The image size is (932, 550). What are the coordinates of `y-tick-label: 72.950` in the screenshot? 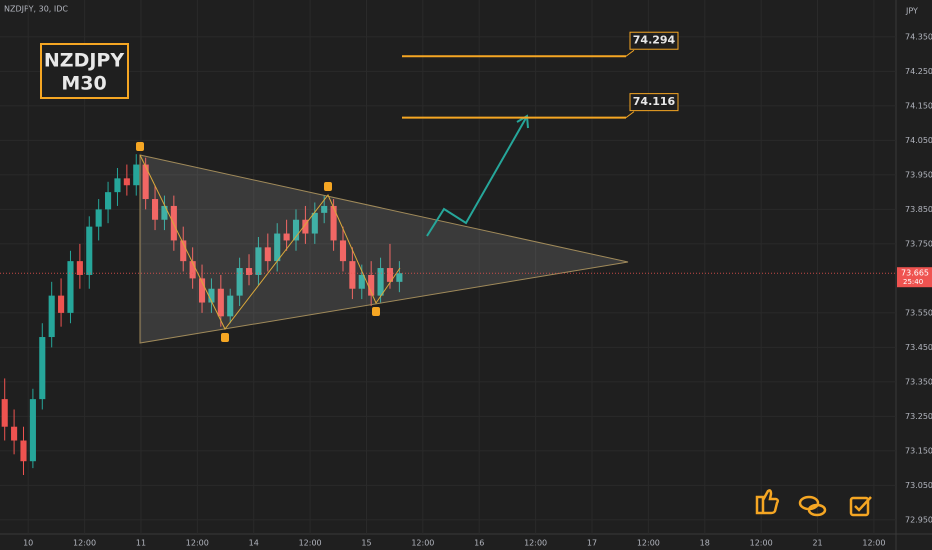 It's located at (918, 519).